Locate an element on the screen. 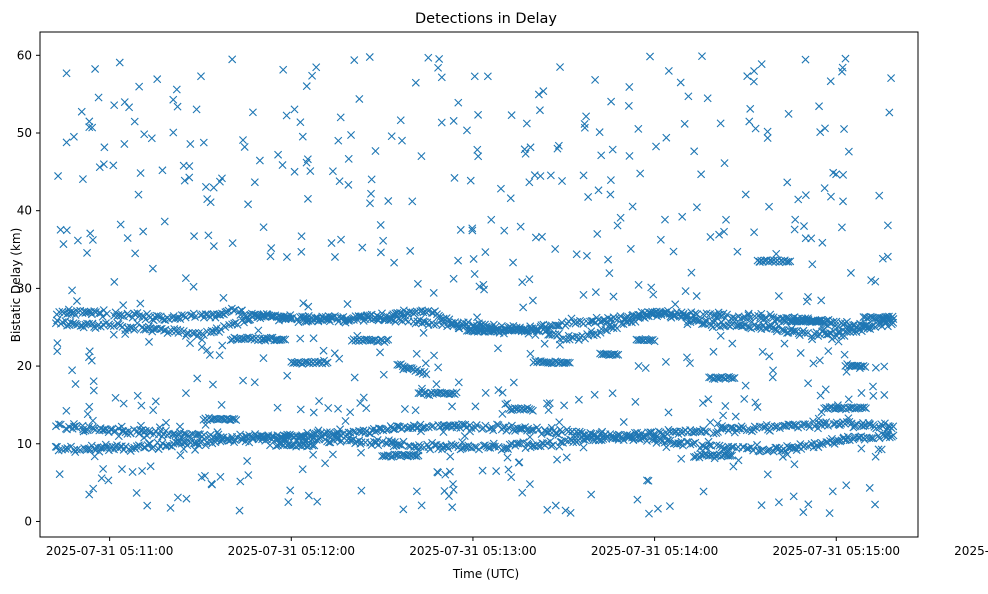  y-tick-label: 0 is located at coordinates (28, 521).